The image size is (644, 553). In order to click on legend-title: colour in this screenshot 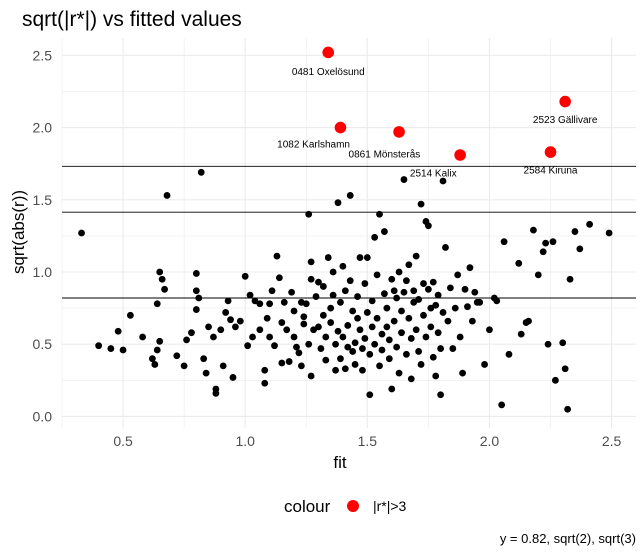, I will do `click(307, 506)`.